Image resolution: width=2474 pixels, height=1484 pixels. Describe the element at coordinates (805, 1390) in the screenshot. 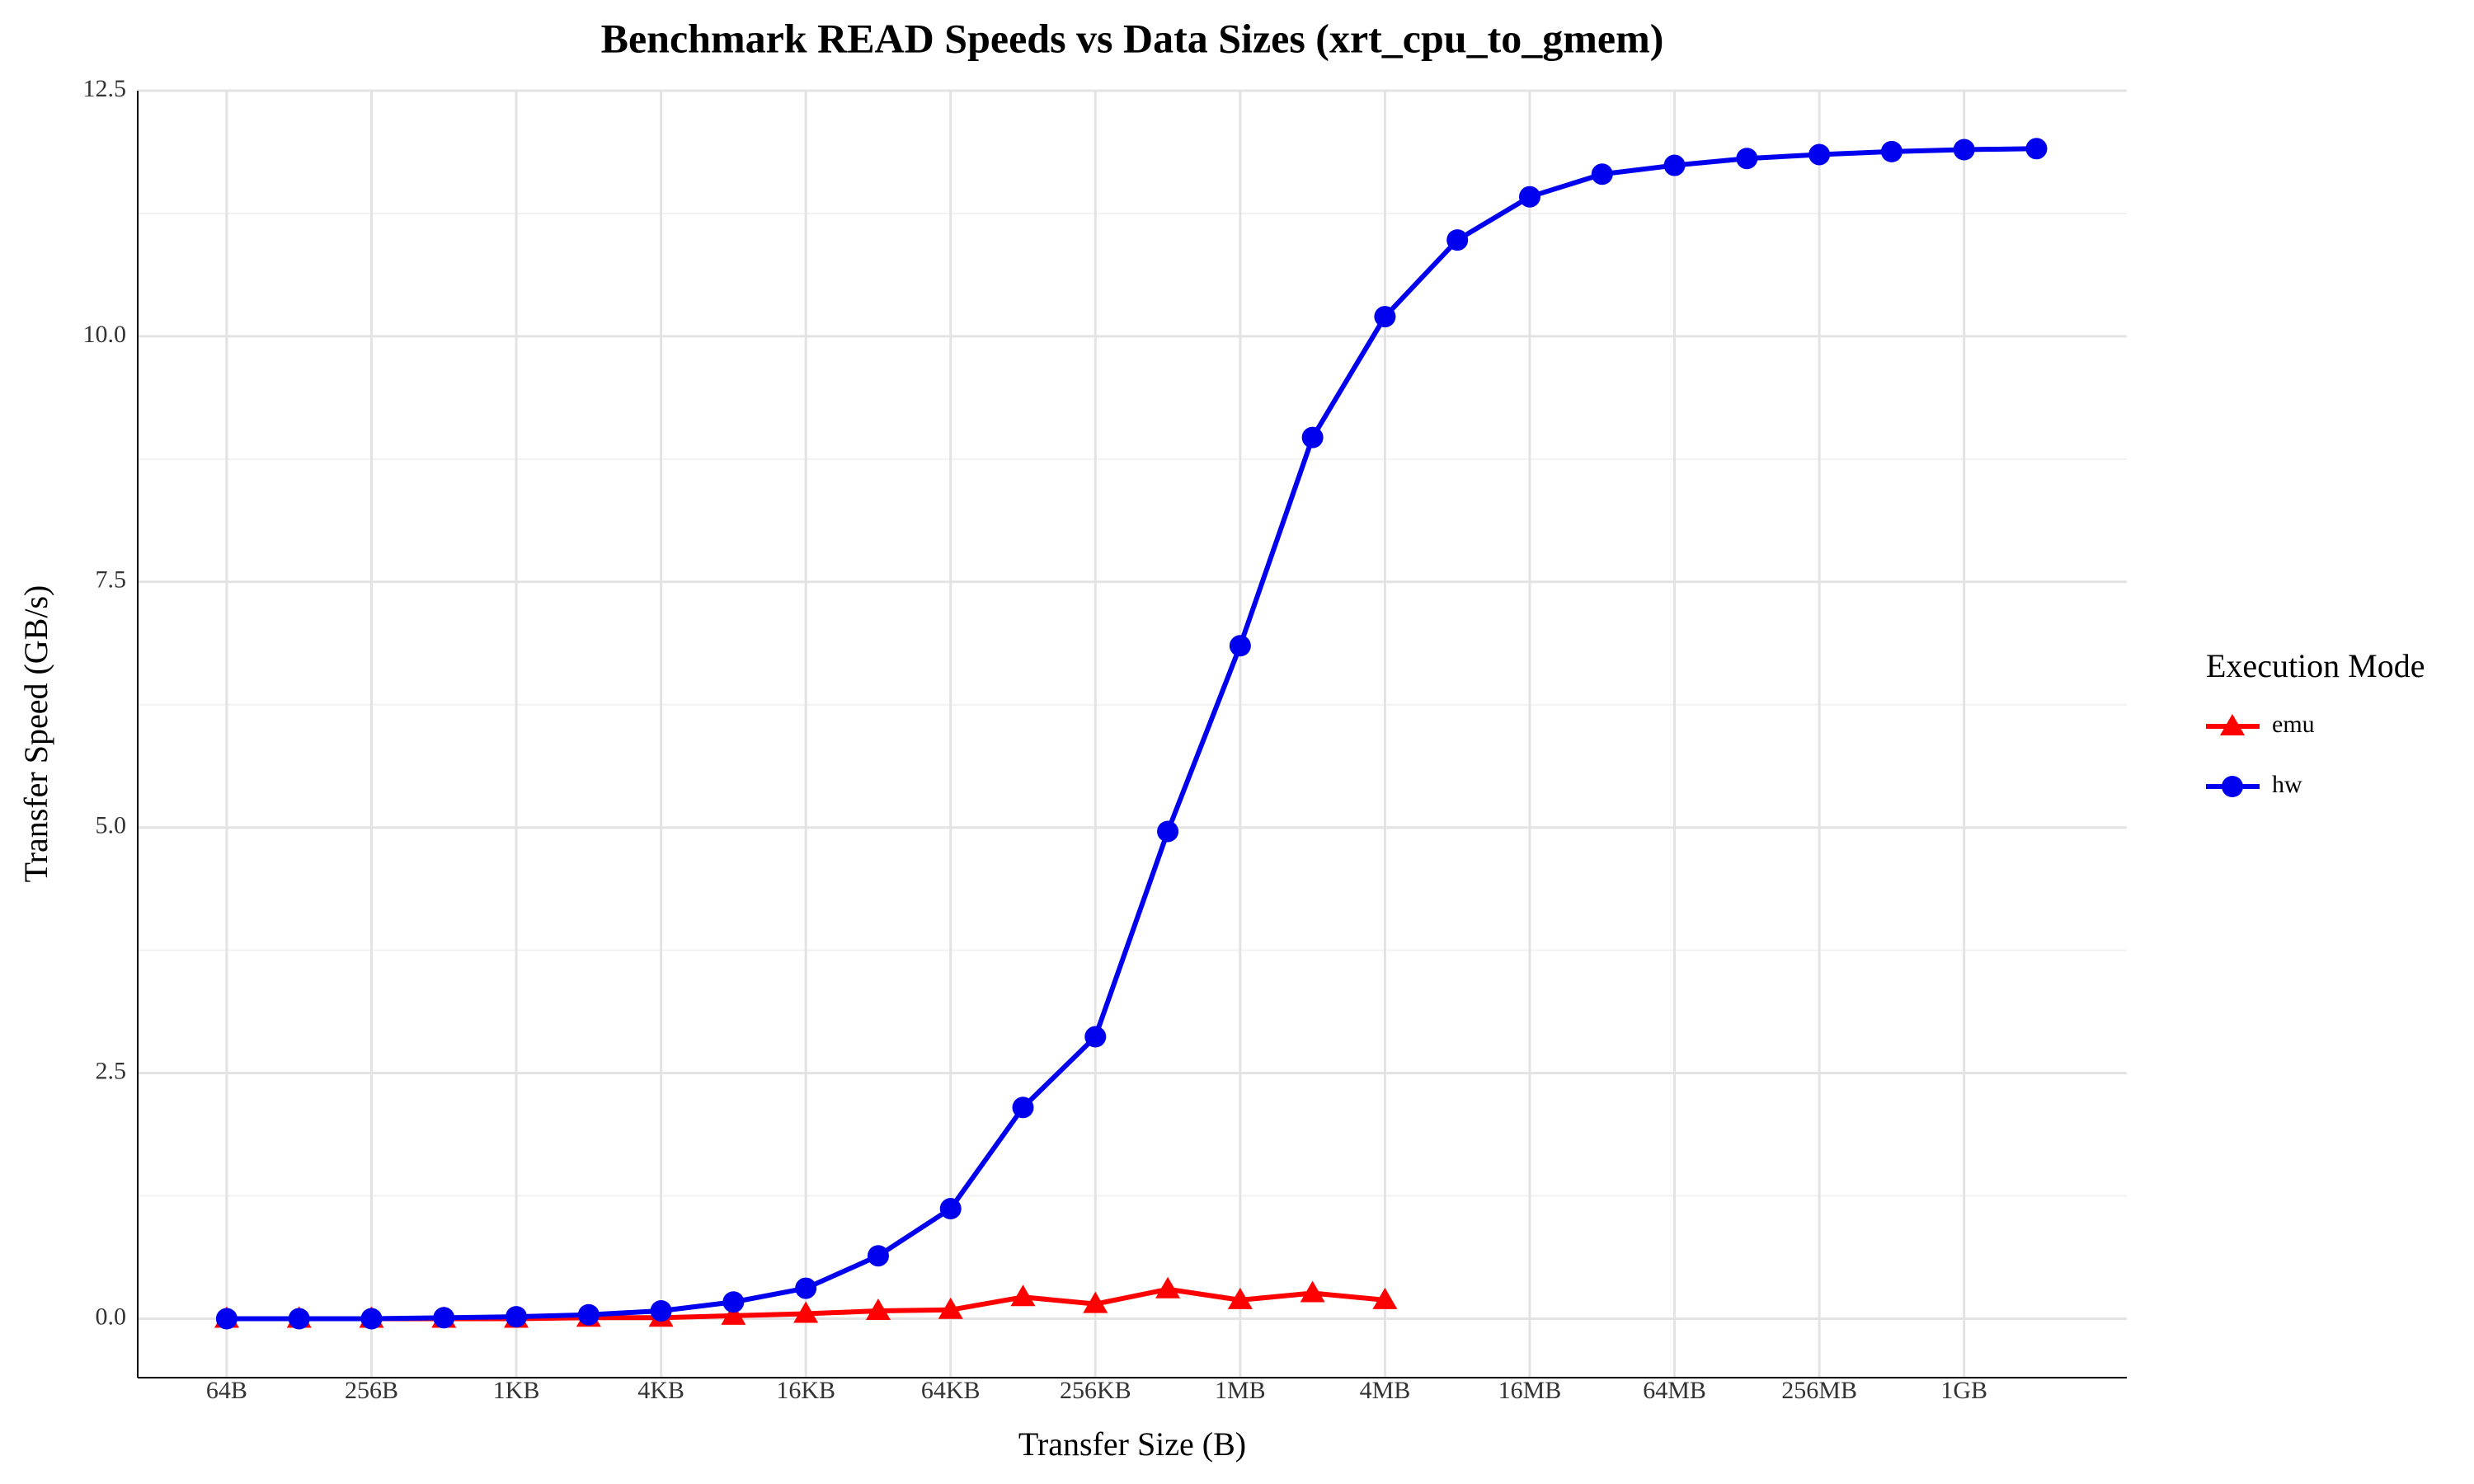

I see `x-tick-label: 16KB` at that location.